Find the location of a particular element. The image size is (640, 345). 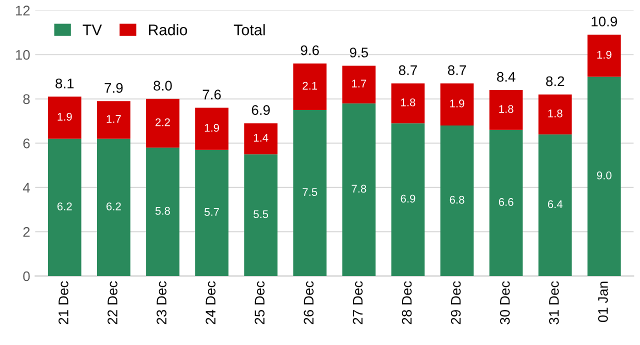

annotation: Total is located at coordinates (249, 30).